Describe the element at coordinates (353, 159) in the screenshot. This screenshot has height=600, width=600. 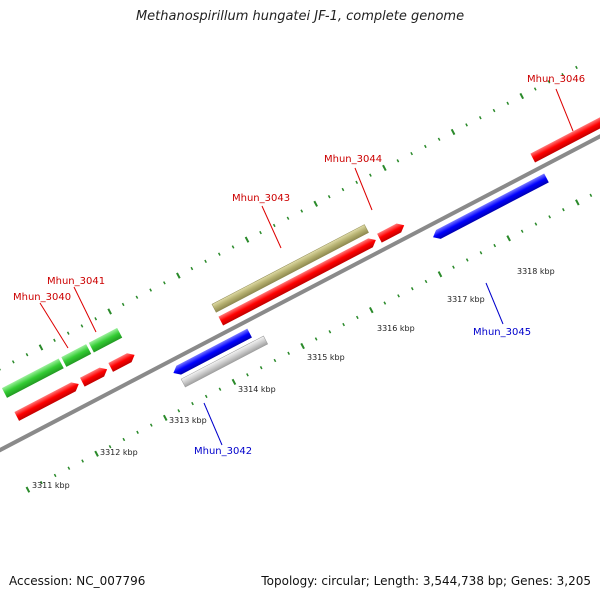
I see `gene-label-mhun-3044: Mhun_3044` at that location.